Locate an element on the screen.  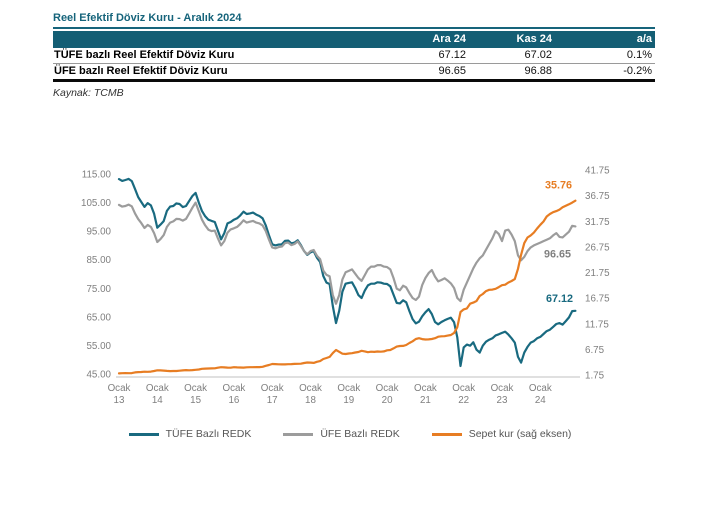
table-header-empty is located at coordinates (217, 39).